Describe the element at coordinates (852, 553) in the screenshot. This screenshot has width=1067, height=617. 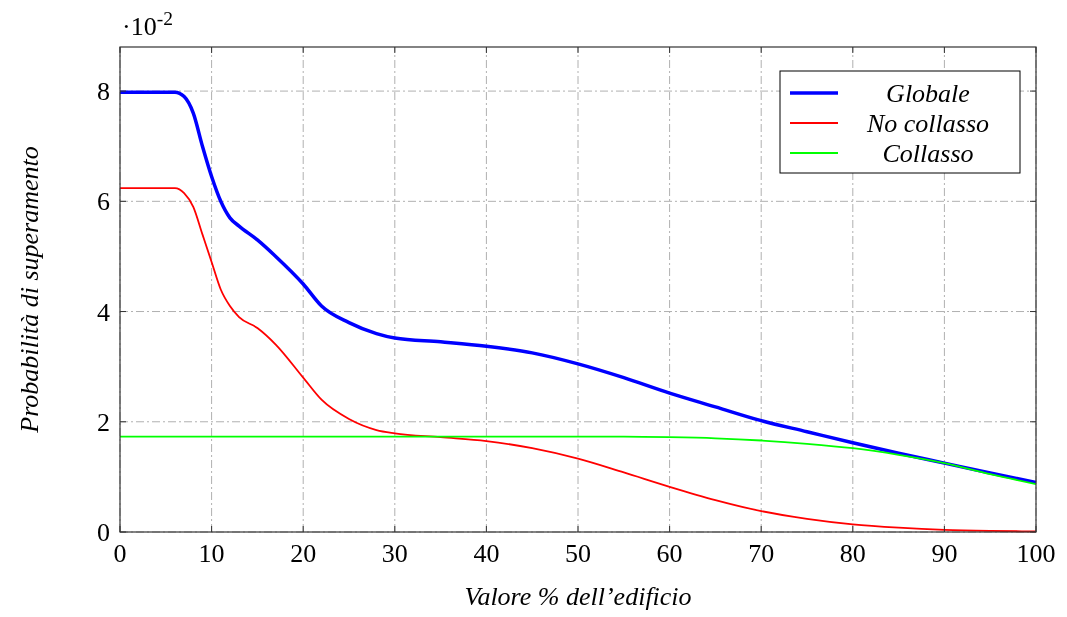
I see `x-tick-label: 80` at that location.